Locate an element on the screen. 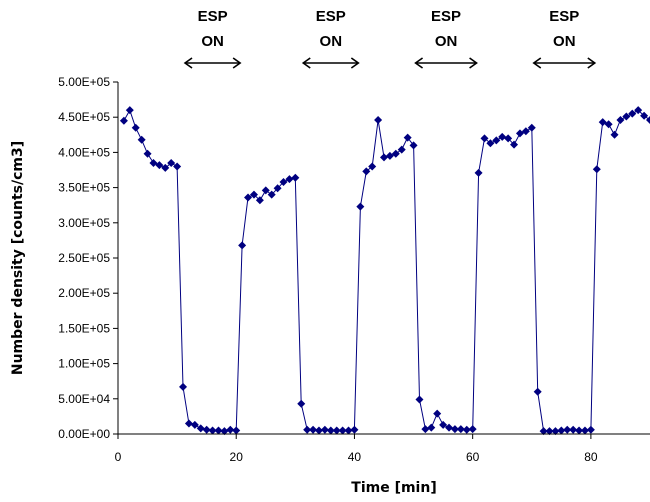  x-axis-ticks: 0 20 40 60 80 is located at coordinates (356, 449).